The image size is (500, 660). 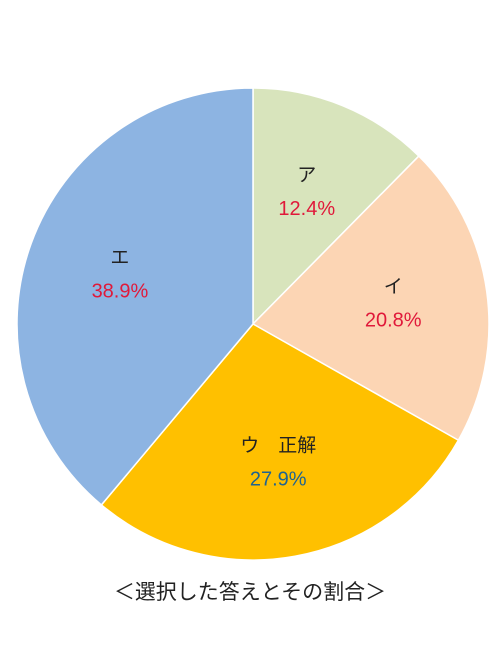 I want to click on slice-label: イ, so click(x=393, y=286).